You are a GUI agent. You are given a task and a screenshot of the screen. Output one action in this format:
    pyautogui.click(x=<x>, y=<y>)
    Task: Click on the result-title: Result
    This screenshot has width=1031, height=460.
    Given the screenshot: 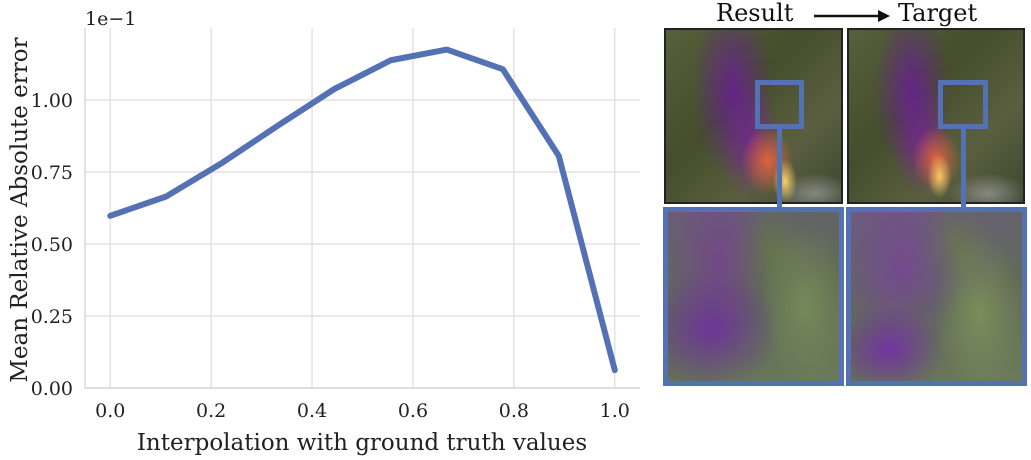 What is the action you would take?
    pyautogui.click(x=755, y=13)
    